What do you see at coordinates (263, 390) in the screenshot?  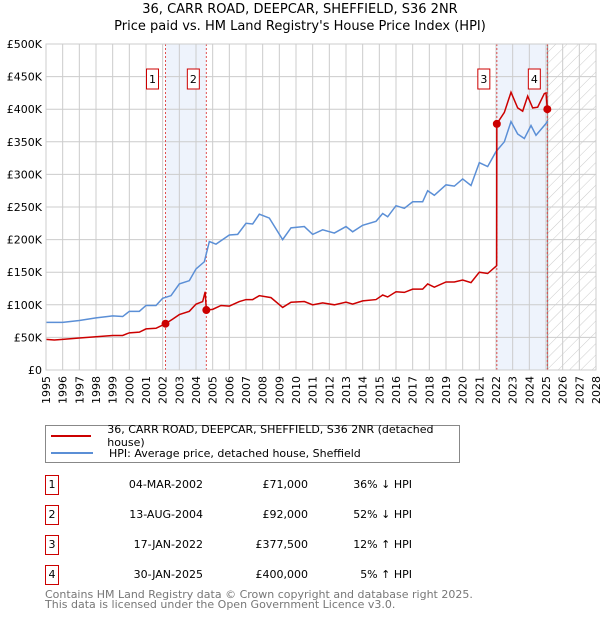 I see `x-tick-label: 2008` at bounding box center [263, 390].